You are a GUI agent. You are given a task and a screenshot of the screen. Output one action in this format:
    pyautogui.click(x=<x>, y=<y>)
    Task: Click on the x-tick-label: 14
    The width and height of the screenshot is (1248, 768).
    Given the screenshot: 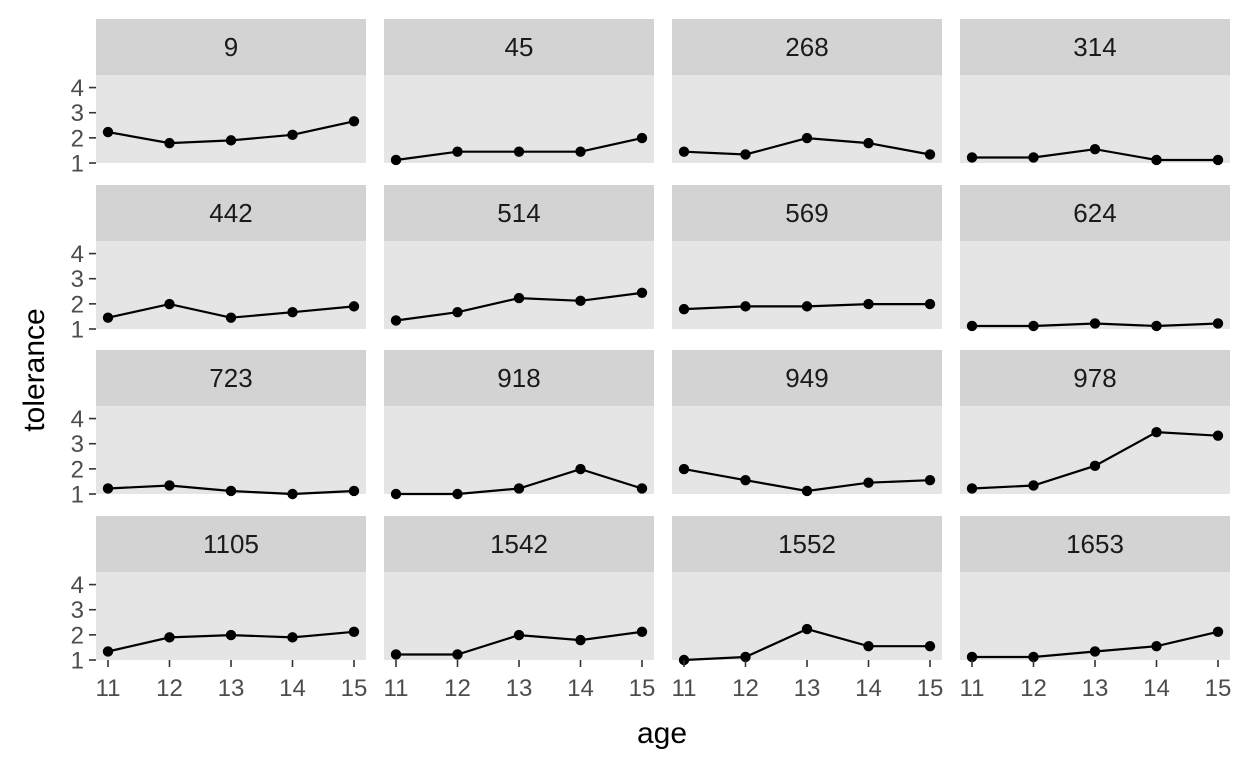 What is the action you would take?
    pyautogui.click(x=292, y=688)
    